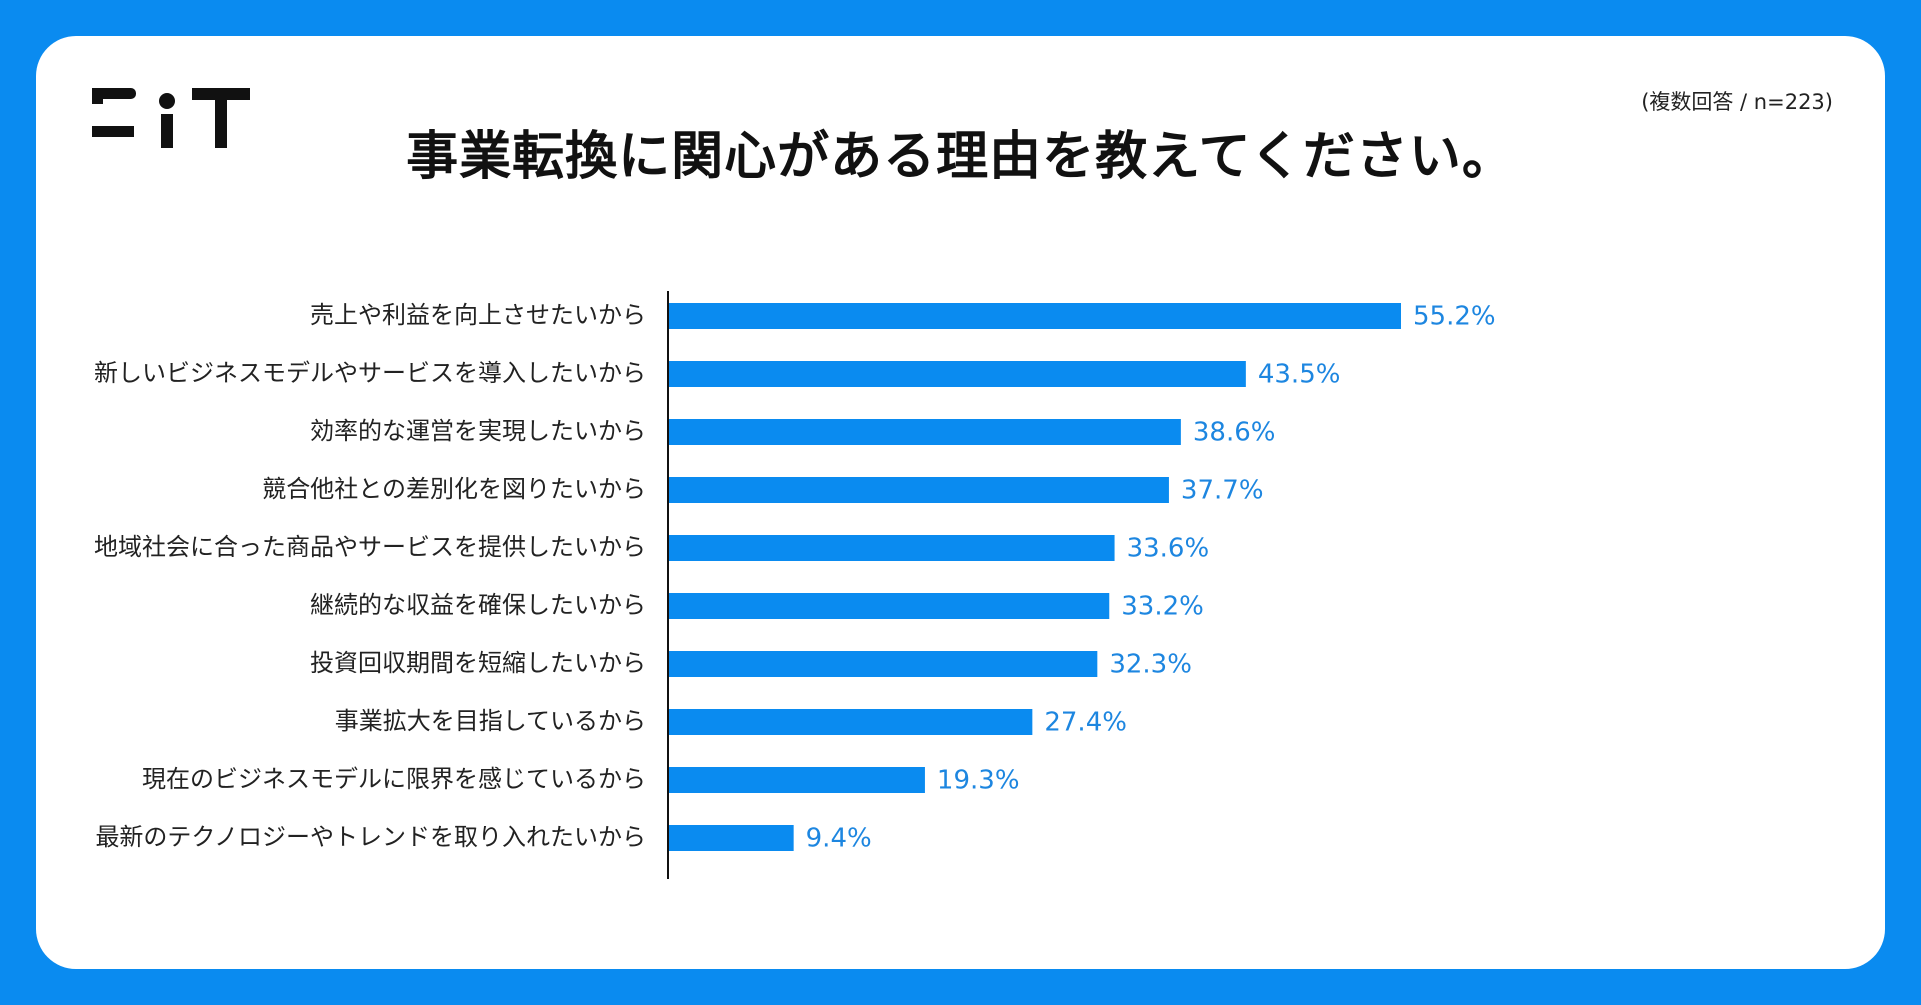  Describe the element at coordinates (1234, 433) in the screenshot. I see `value-label: 38.6%` at that location.